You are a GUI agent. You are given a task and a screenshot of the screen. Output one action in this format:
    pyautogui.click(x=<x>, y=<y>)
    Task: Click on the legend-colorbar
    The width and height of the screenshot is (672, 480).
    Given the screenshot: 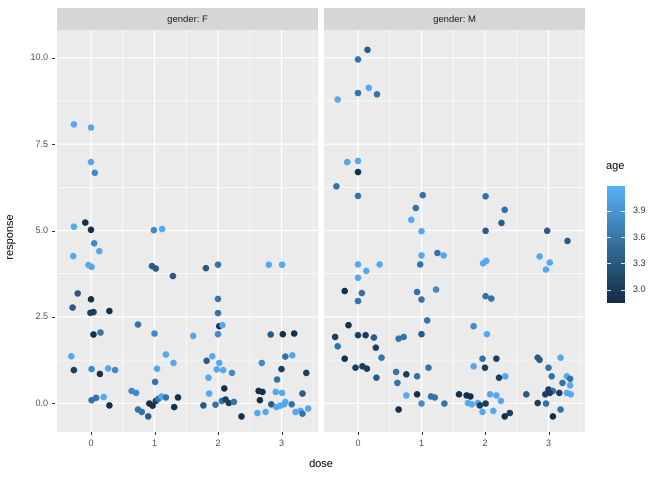 What is the action you would take?
    pyautogui.click(x=616, y=244)
    